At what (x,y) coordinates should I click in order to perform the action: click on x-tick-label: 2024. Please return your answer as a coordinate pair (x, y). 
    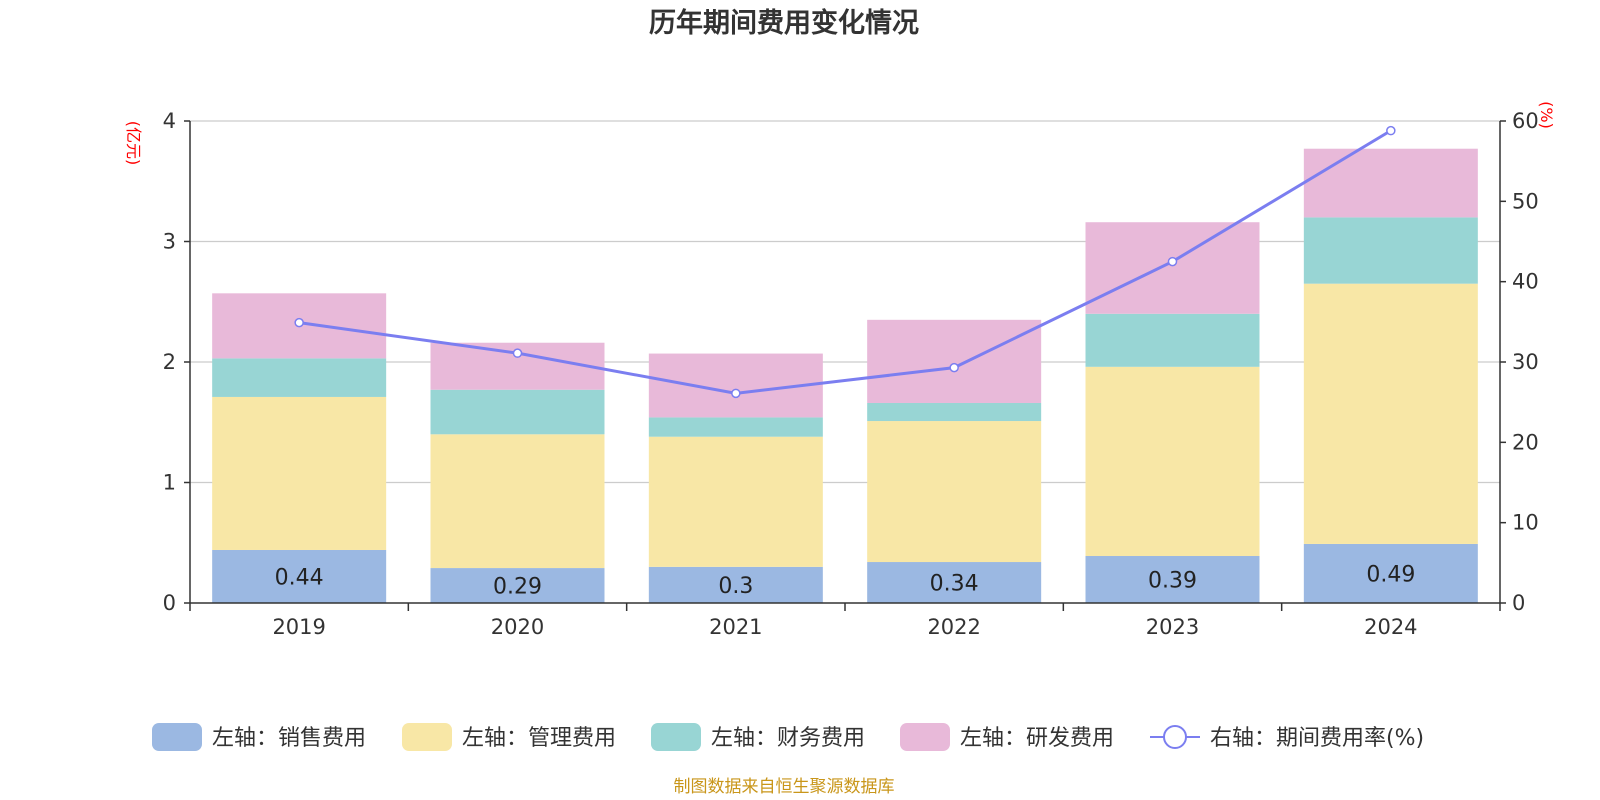
    Looking at the image, I should click on (1390, 627).